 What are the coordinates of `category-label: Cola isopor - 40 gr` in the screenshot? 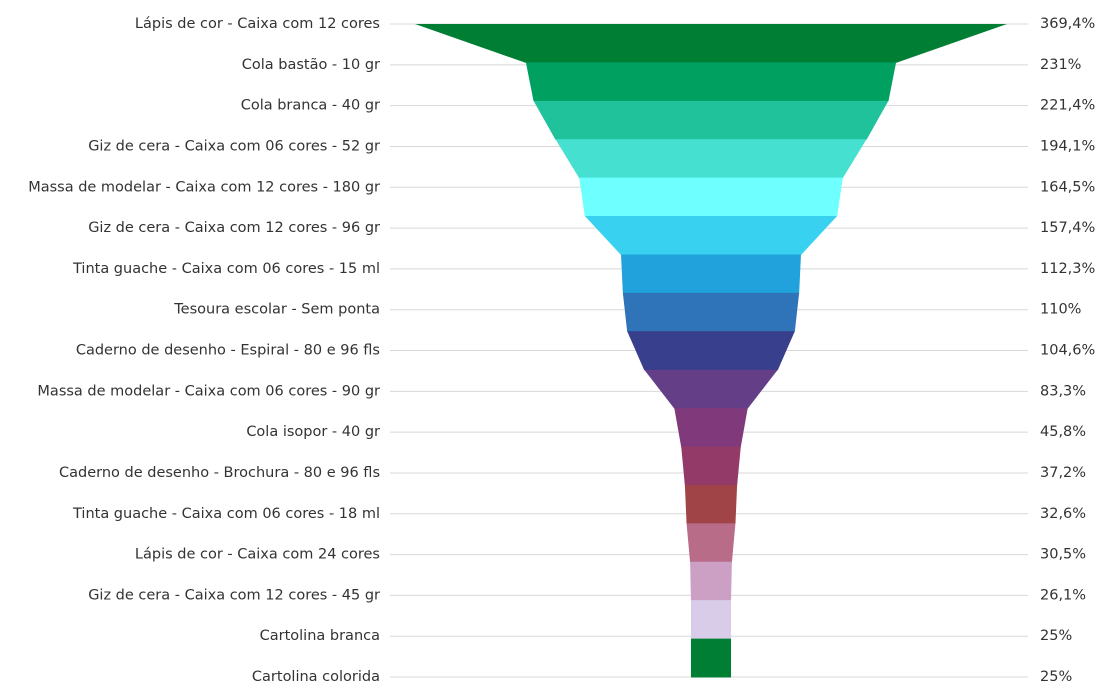 It's located at (313, 432).